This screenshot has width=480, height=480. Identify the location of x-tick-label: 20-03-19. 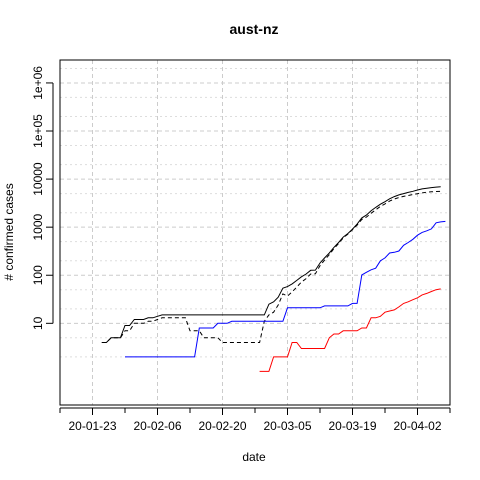
(352, 426).